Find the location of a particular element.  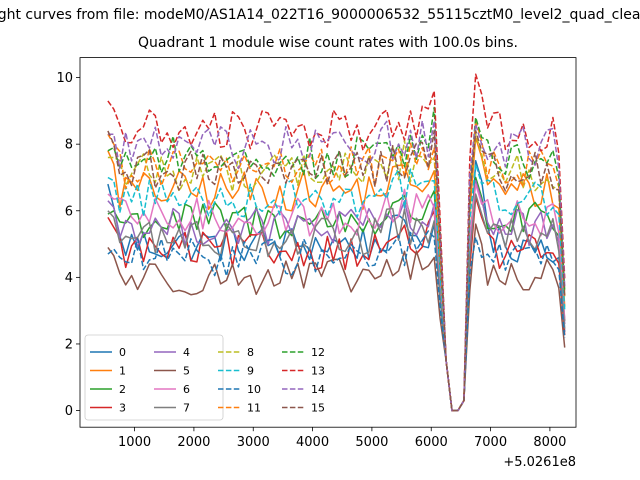

legend-label-0: 0 is located at coordinates (122, 352).